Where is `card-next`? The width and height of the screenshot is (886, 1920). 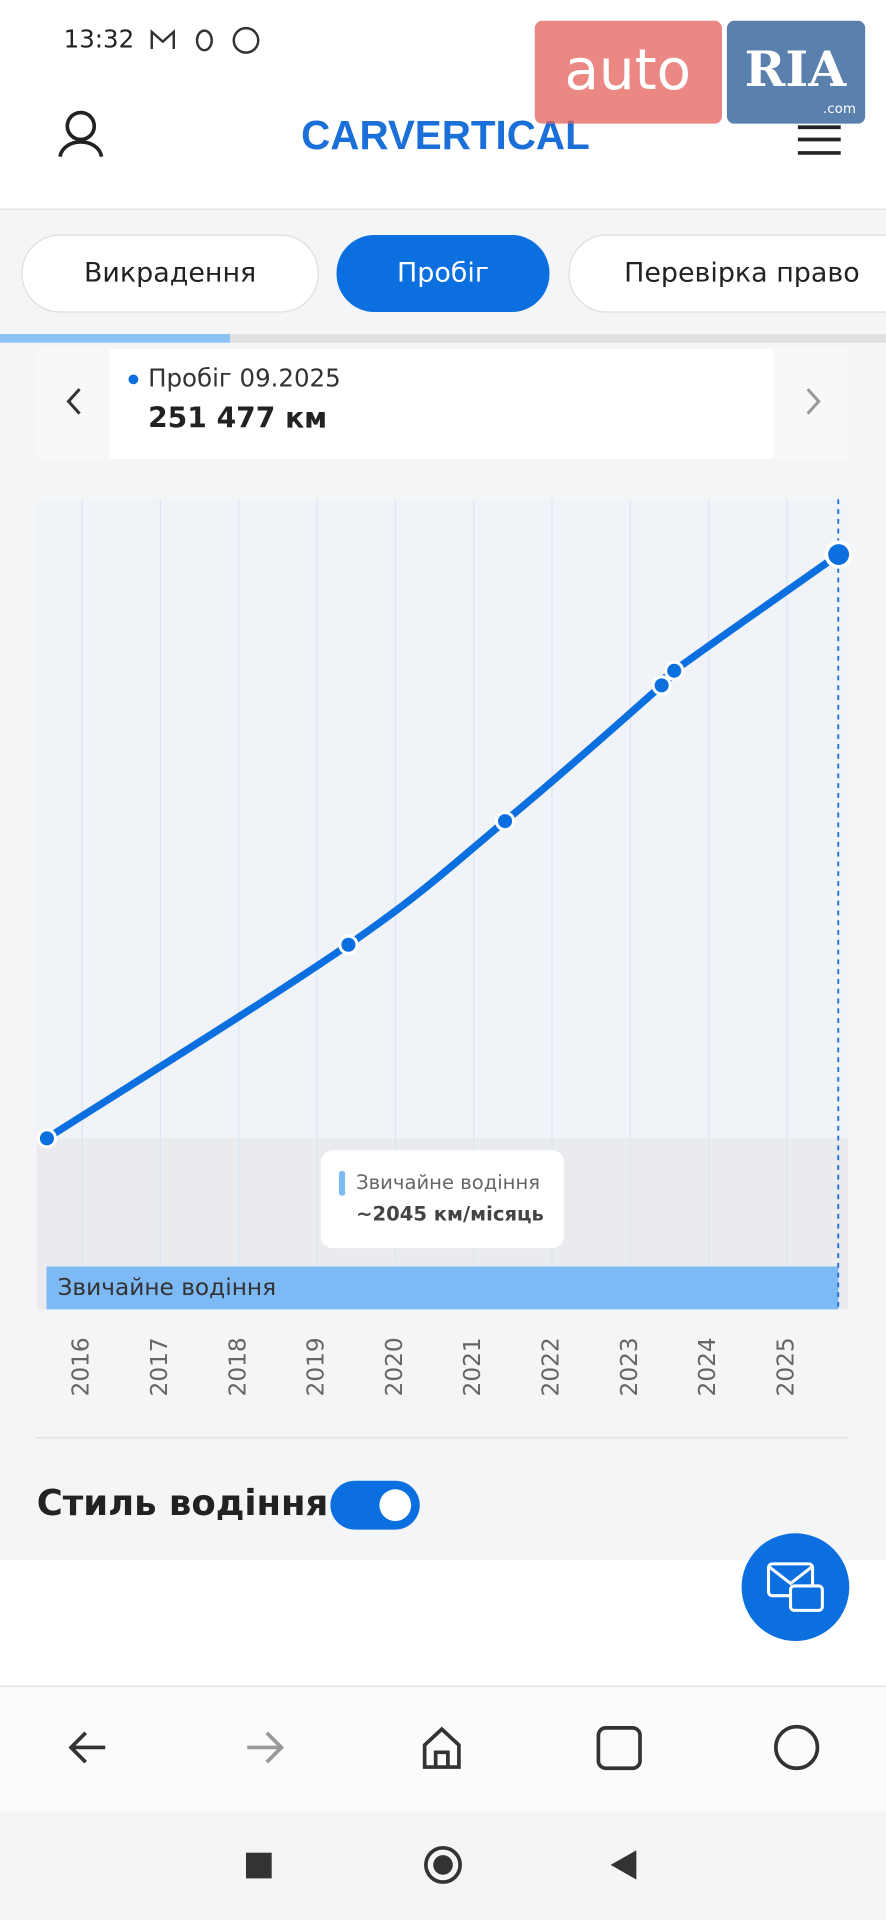 card-next is located at coordinates (810, 403).